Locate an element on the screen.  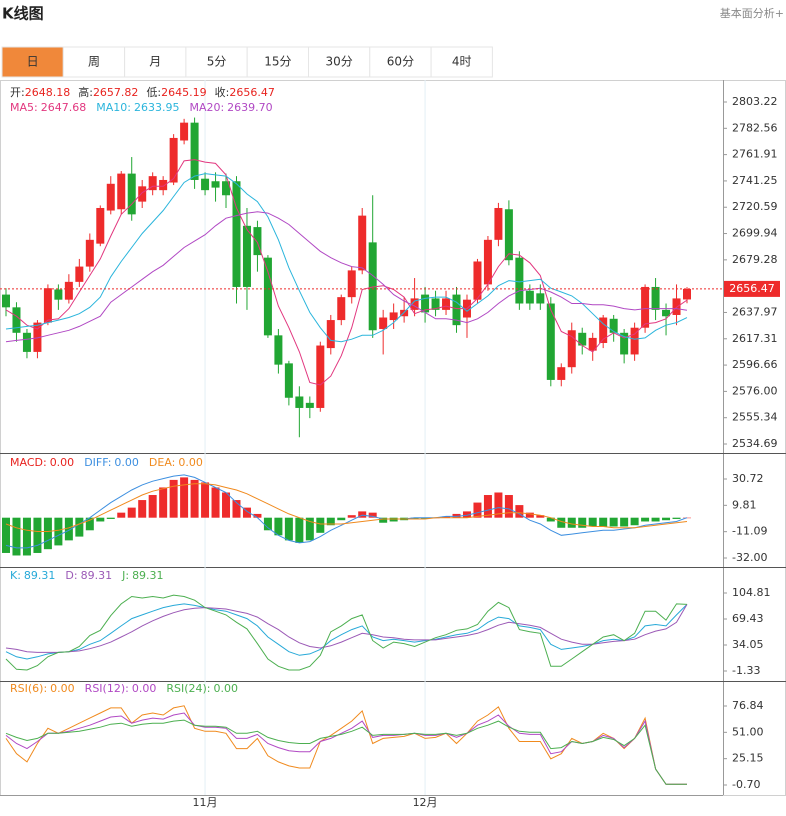
y-tick-label: 2679.28 is located at coordinates (755, 259).